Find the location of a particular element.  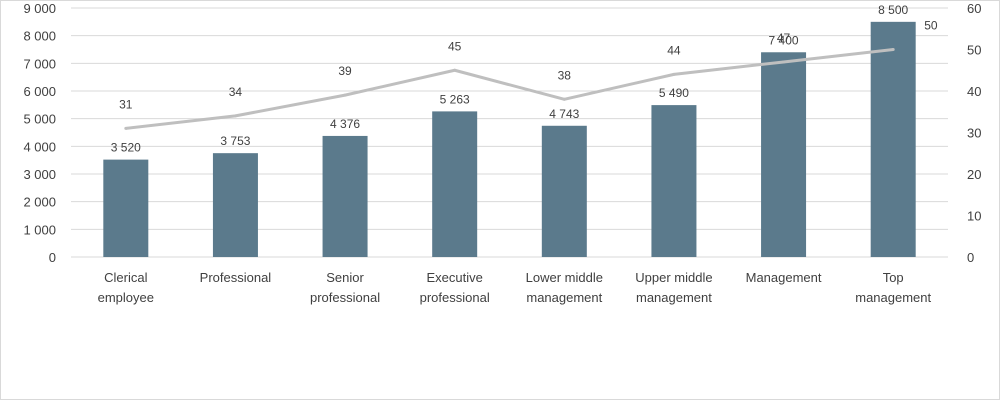

bar-data-label: 4 376 is located at coordinates (345, 124).